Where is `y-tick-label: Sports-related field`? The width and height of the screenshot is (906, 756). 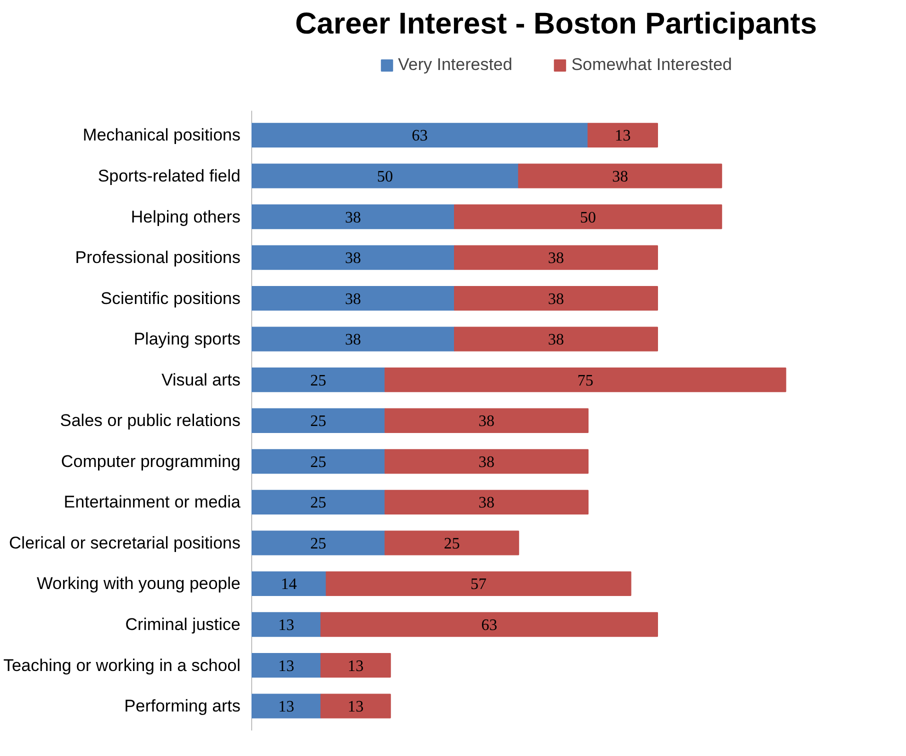 y-tick-label: Sports-related field is located at coordinates (169, 176).